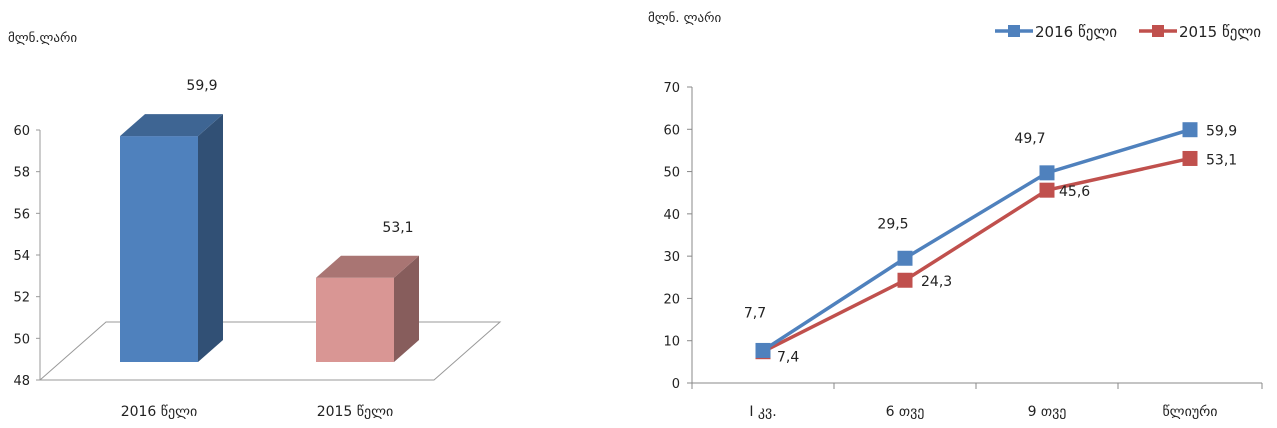 This screenshot has width=1277, height=428. Describe the element at coordinates (671, 130) in the screenshot. I see `line-chart-y-tick-label: 60` at that location.